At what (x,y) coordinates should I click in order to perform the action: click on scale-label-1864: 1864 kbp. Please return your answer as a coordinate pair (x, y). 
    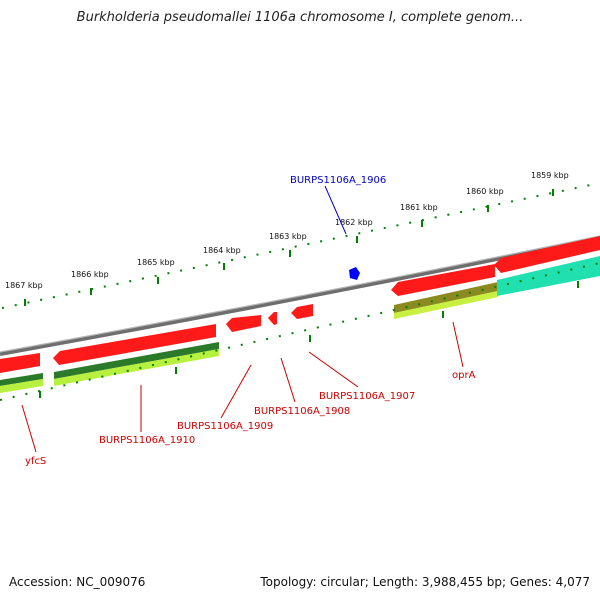
    Looking at the image, I should click on (222, 250).